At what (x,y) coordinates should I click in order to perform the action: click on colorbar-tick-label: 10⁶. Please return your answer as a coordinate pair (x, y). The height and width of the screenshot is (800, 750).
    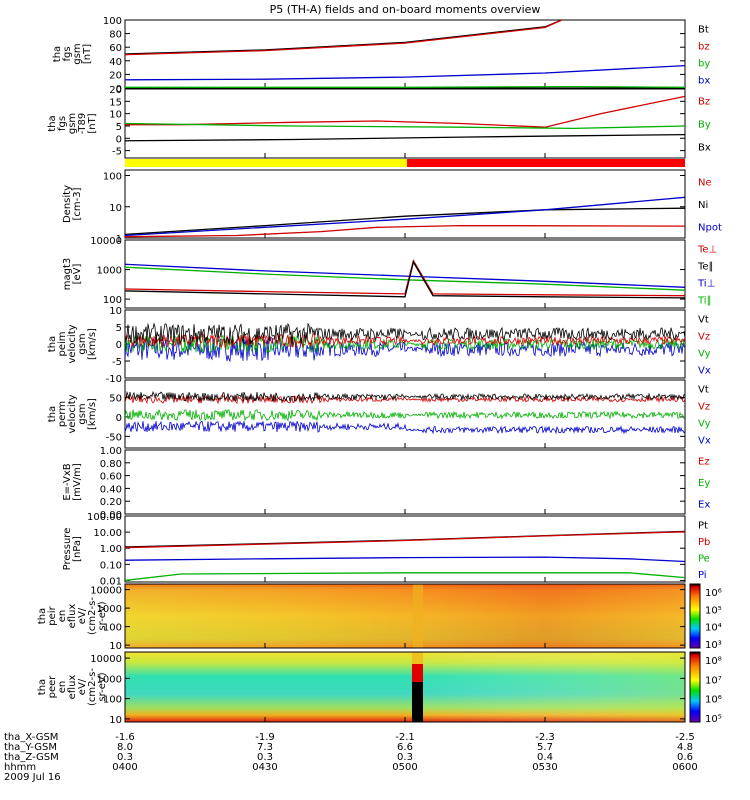
    Looking at the image, I should click on (713, 593).